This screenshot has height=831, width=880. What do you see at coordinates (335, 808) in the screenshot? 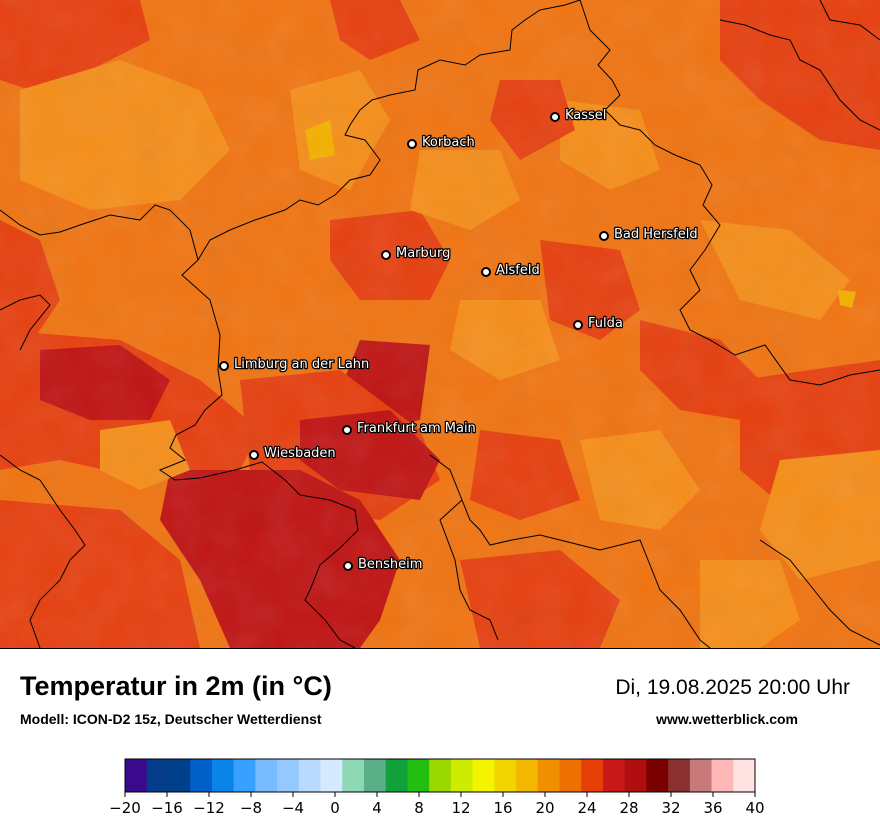
I see `legend-tick-label: 0` at bounding box center [335, 808].